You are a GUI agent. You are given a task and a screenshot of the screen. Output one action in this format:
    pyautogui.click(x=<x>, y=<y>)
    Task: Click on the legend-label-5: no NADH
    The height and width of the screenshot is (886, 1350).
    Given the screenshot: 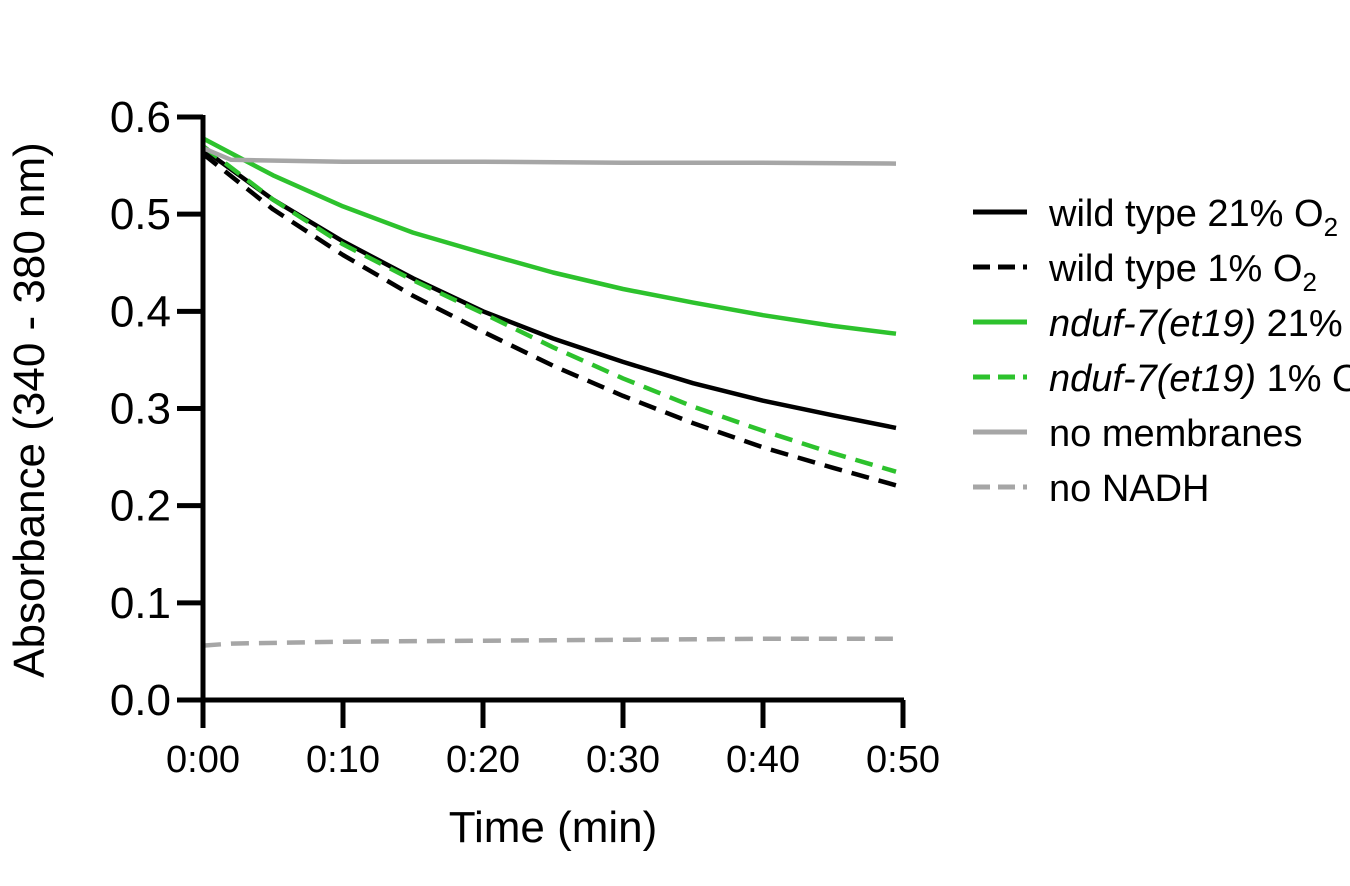 What is the action you would take?
    pyautogui.click(x=1129, y=489)
    